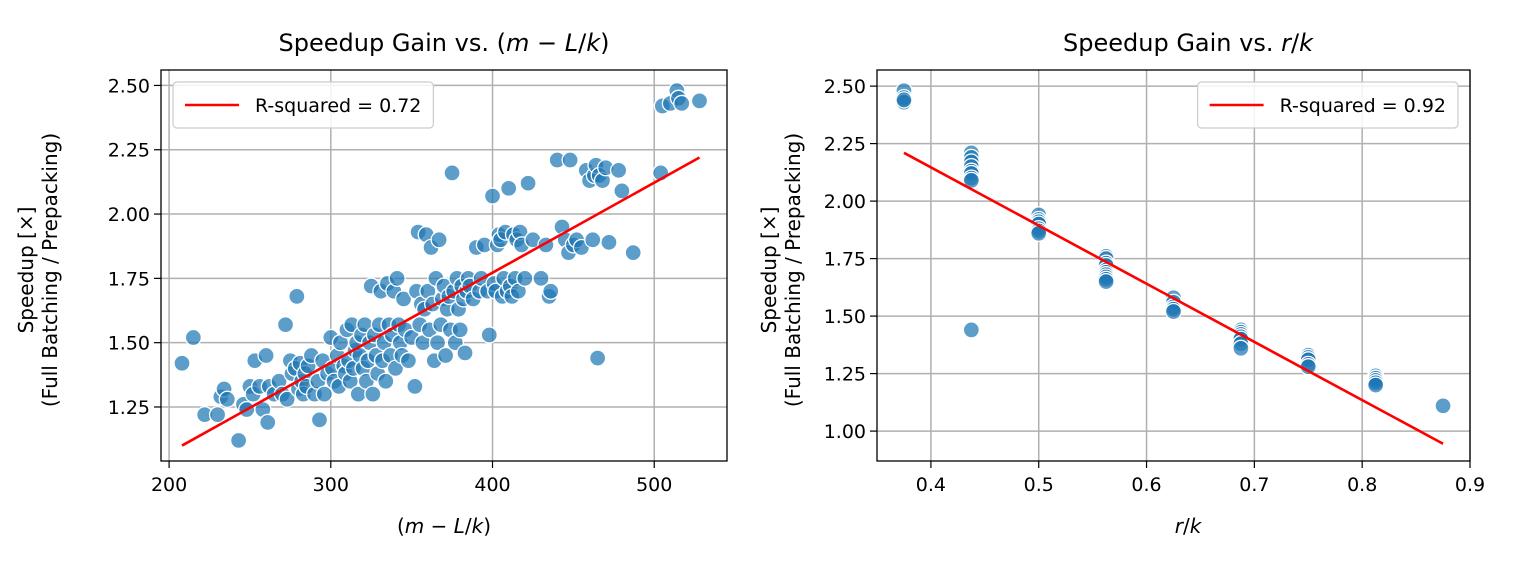 The height and width of the screenshot is (571, 1522). I want to click on x-axis-label: r/k, so click(1189, 526).